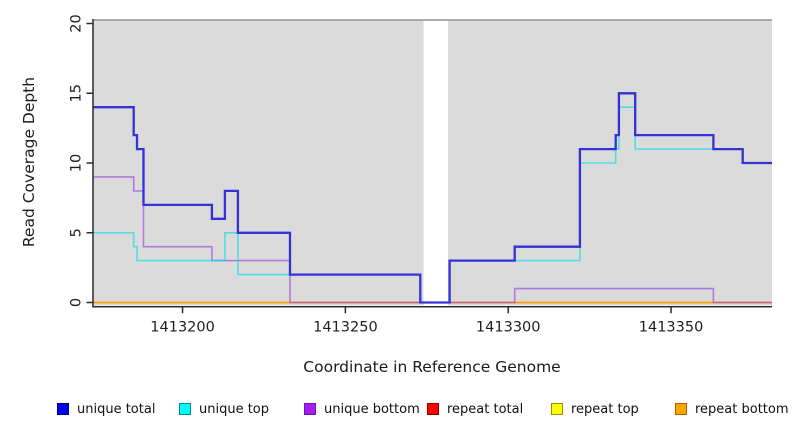  What do you see at coordinates (234, 409) in the screenshot?
I see `legend-label-unique-top: unique top` at bounding box center [234, 409].